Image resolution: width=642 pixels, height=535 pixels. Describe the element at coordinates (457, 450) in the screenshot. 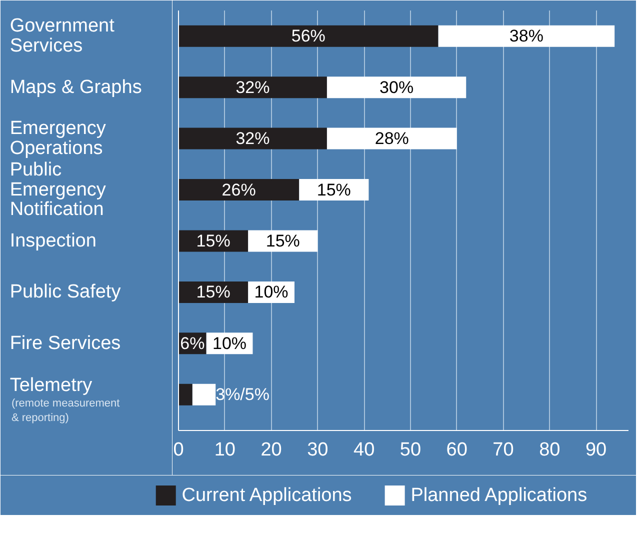

I see `x-tick-label: 60` at that location.